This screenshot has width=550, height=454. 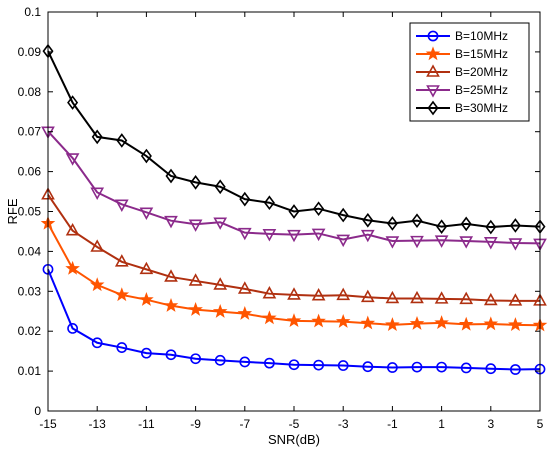 I want to click on x-tick-label: -13, so click(x=98, y=424).